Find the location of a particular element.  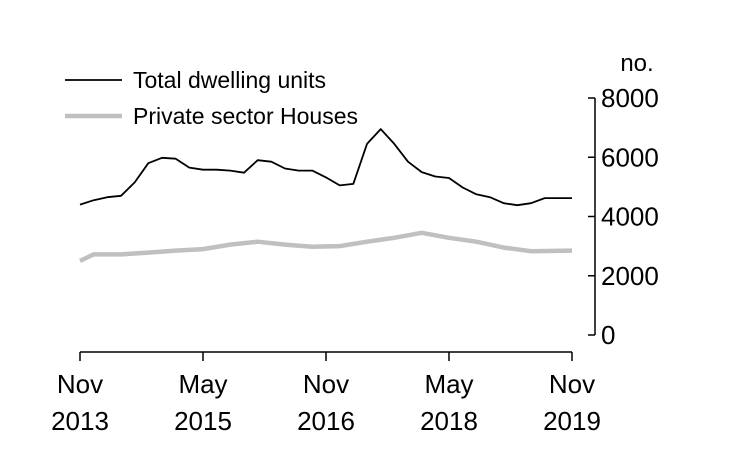

y-tick-label: 8000 is located at coordinates (630, 98).